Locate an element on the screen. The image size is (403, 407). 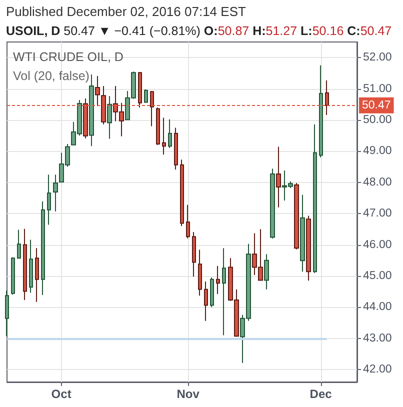
text: 50.47 ▼ −0.41 (−0.81%) is located at coordinates (132, 31).